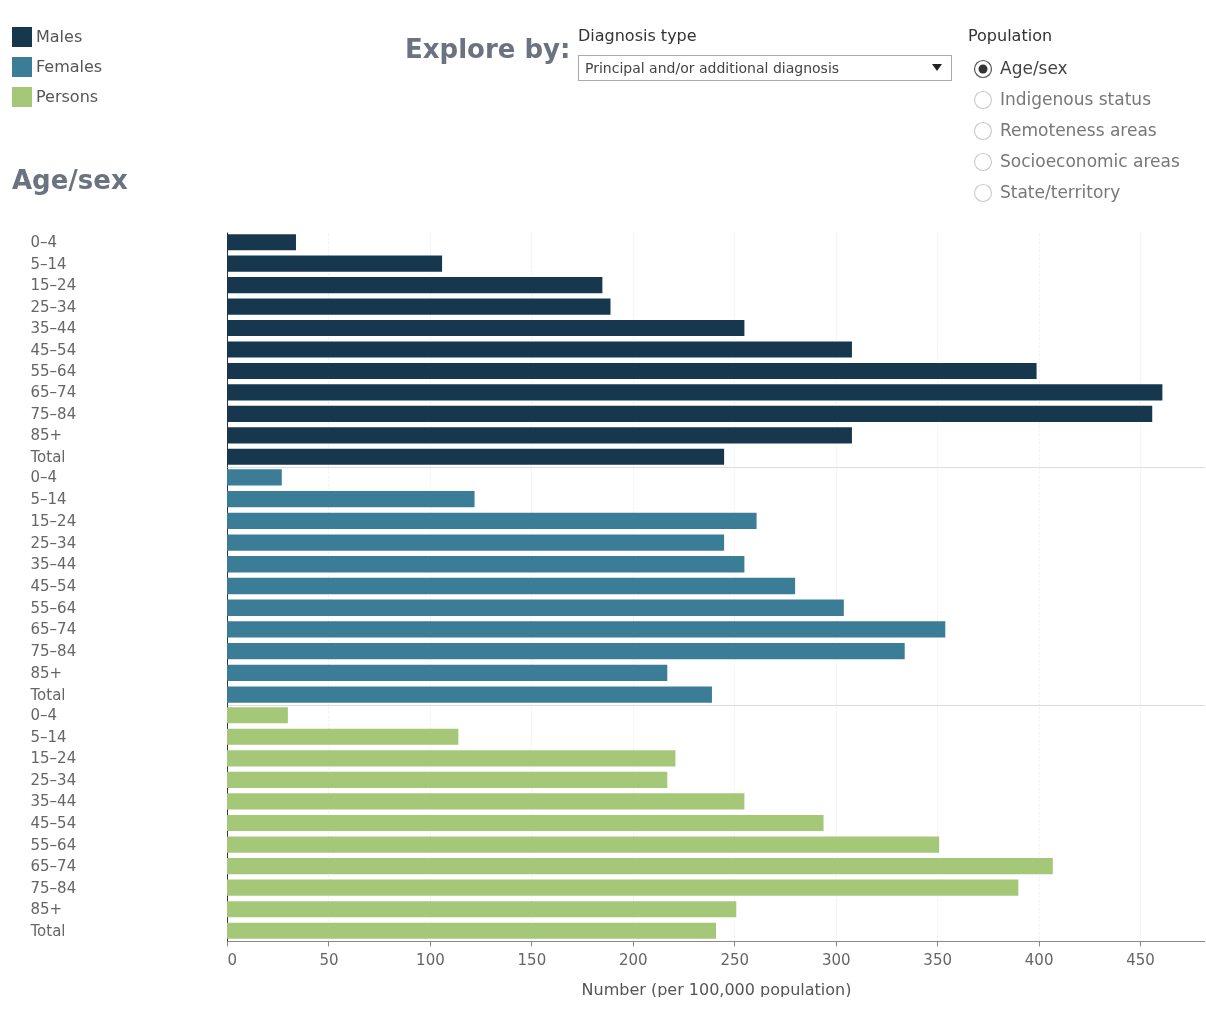  Describe the element at coordinates (69, 66) in the screenshot. I see `legend-label: Females` at that location.